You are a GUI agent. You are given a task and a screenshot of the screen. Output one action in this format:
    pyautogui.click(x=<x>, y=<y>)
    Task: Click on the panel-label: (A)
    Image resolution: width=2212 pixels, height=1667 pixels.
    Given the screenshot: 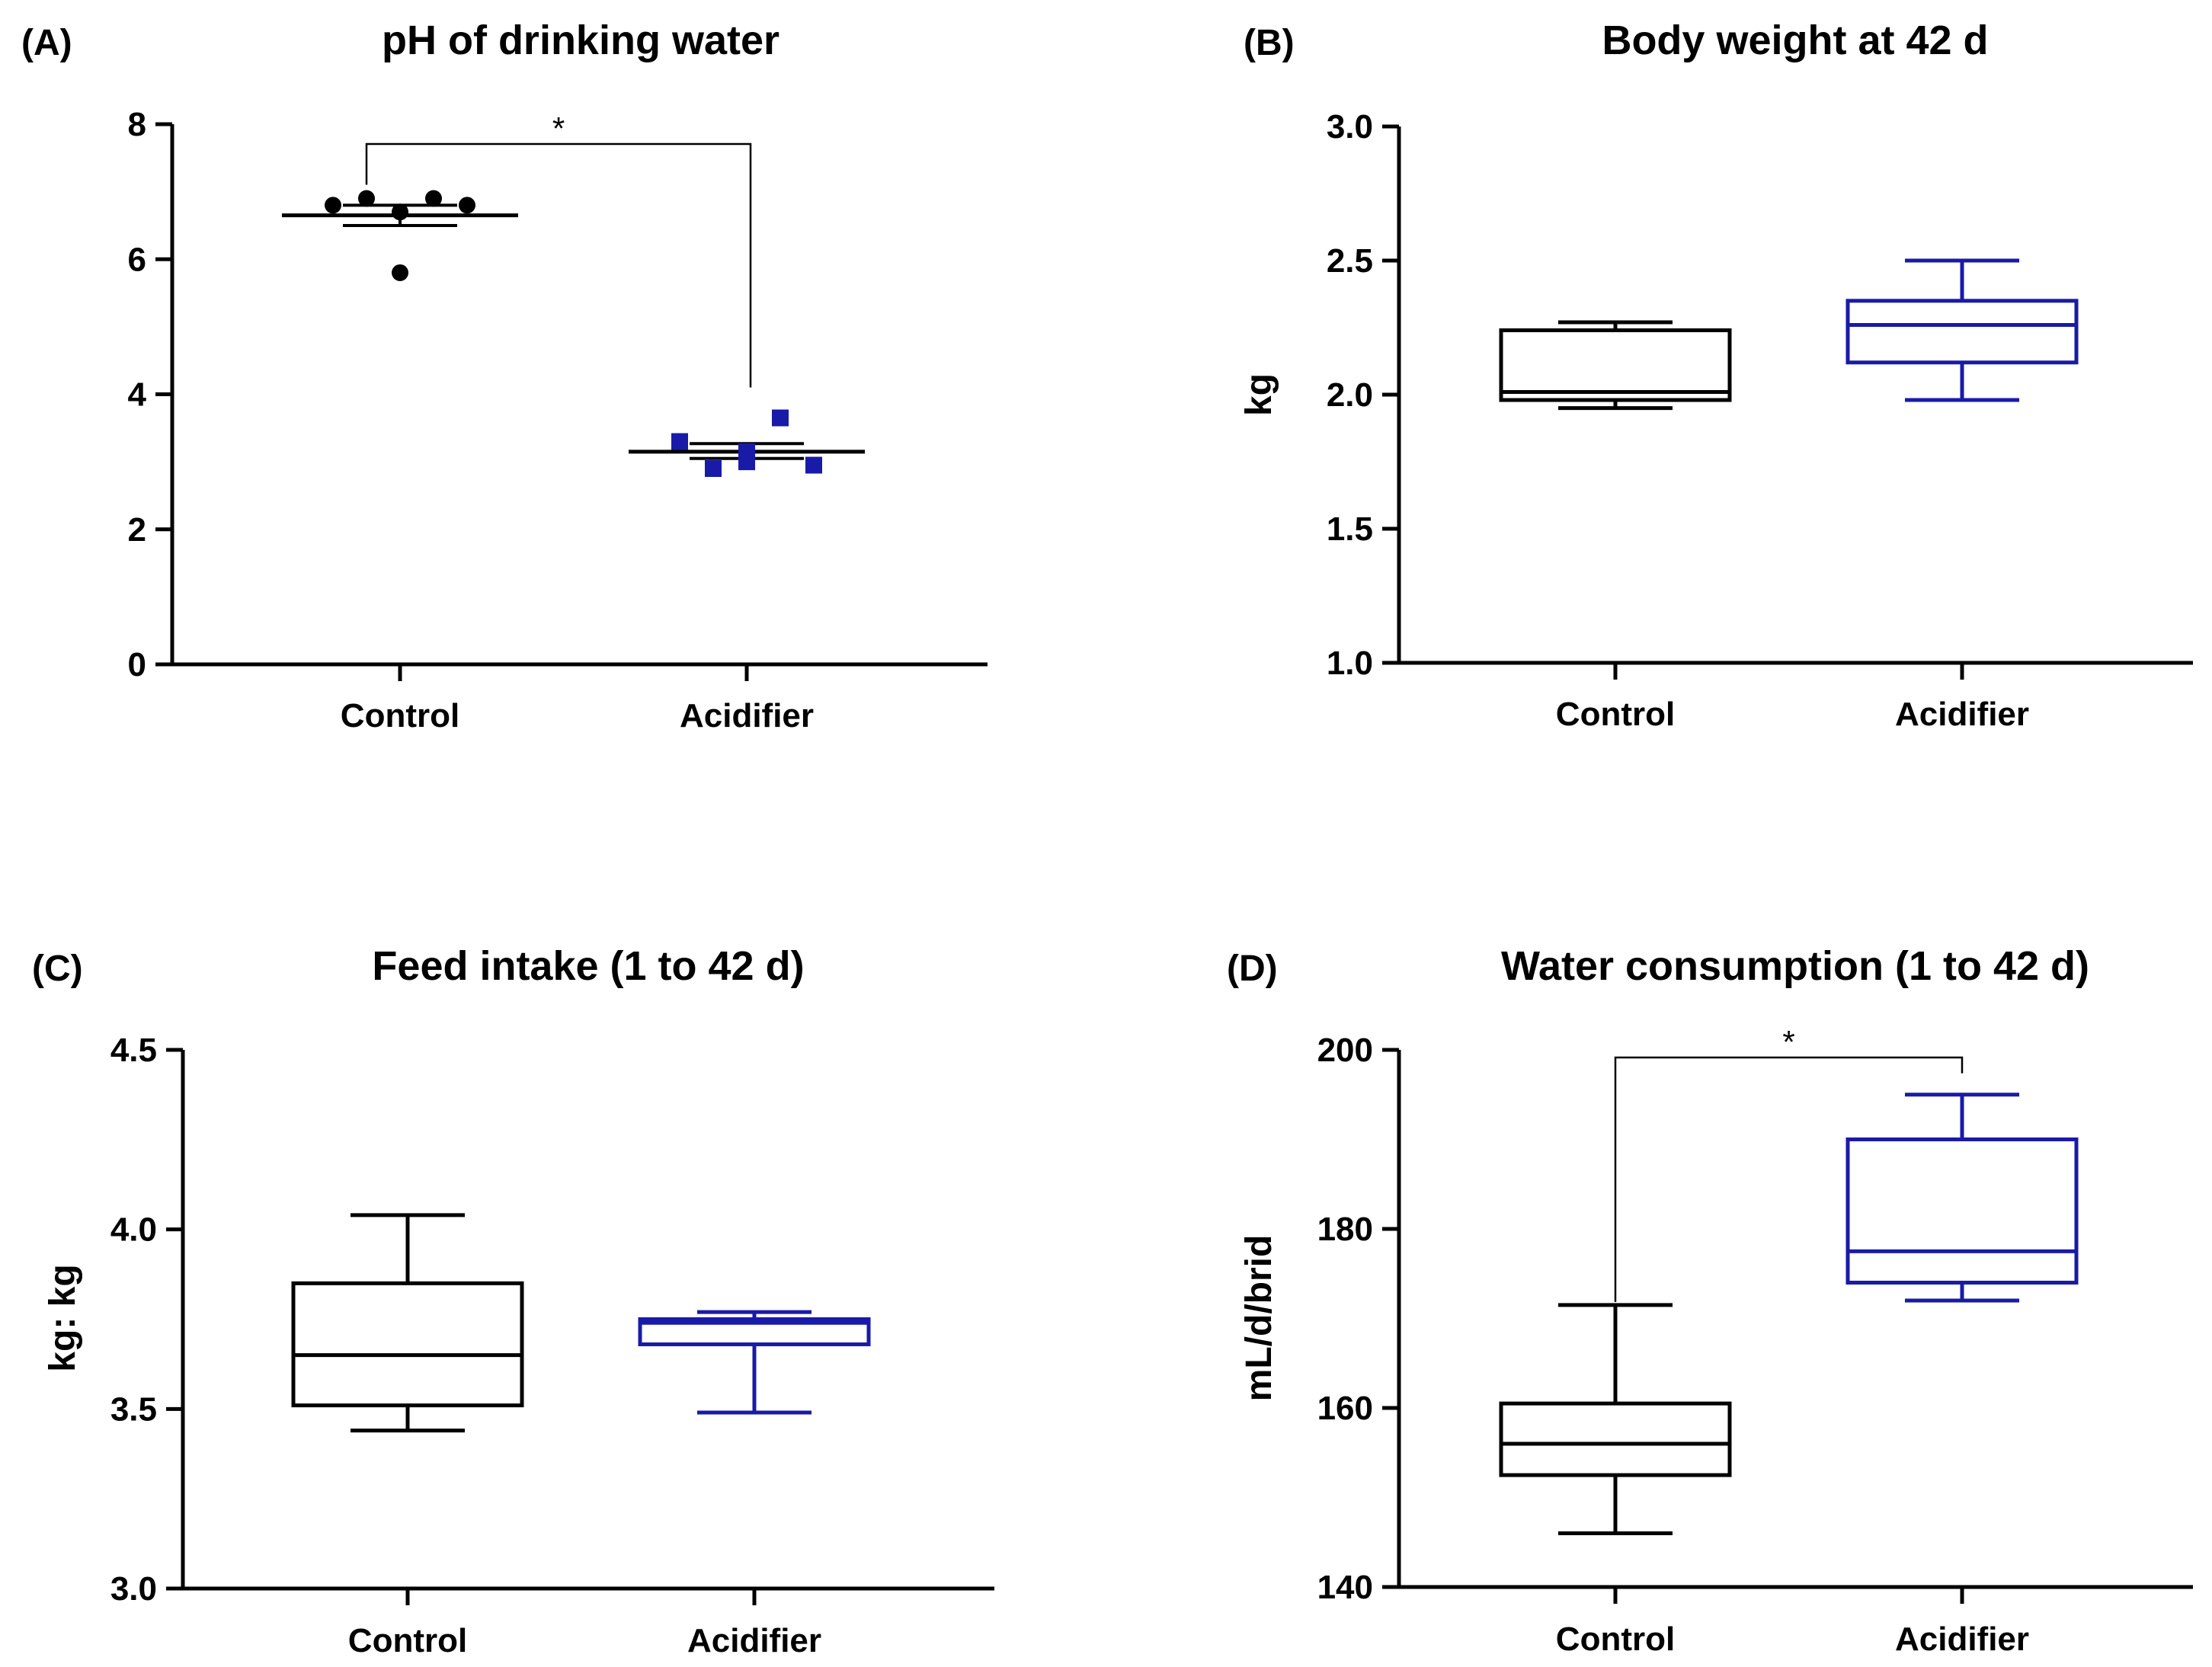 What is the action you would take?
    pyautogui.click(x=47, y=43)
    